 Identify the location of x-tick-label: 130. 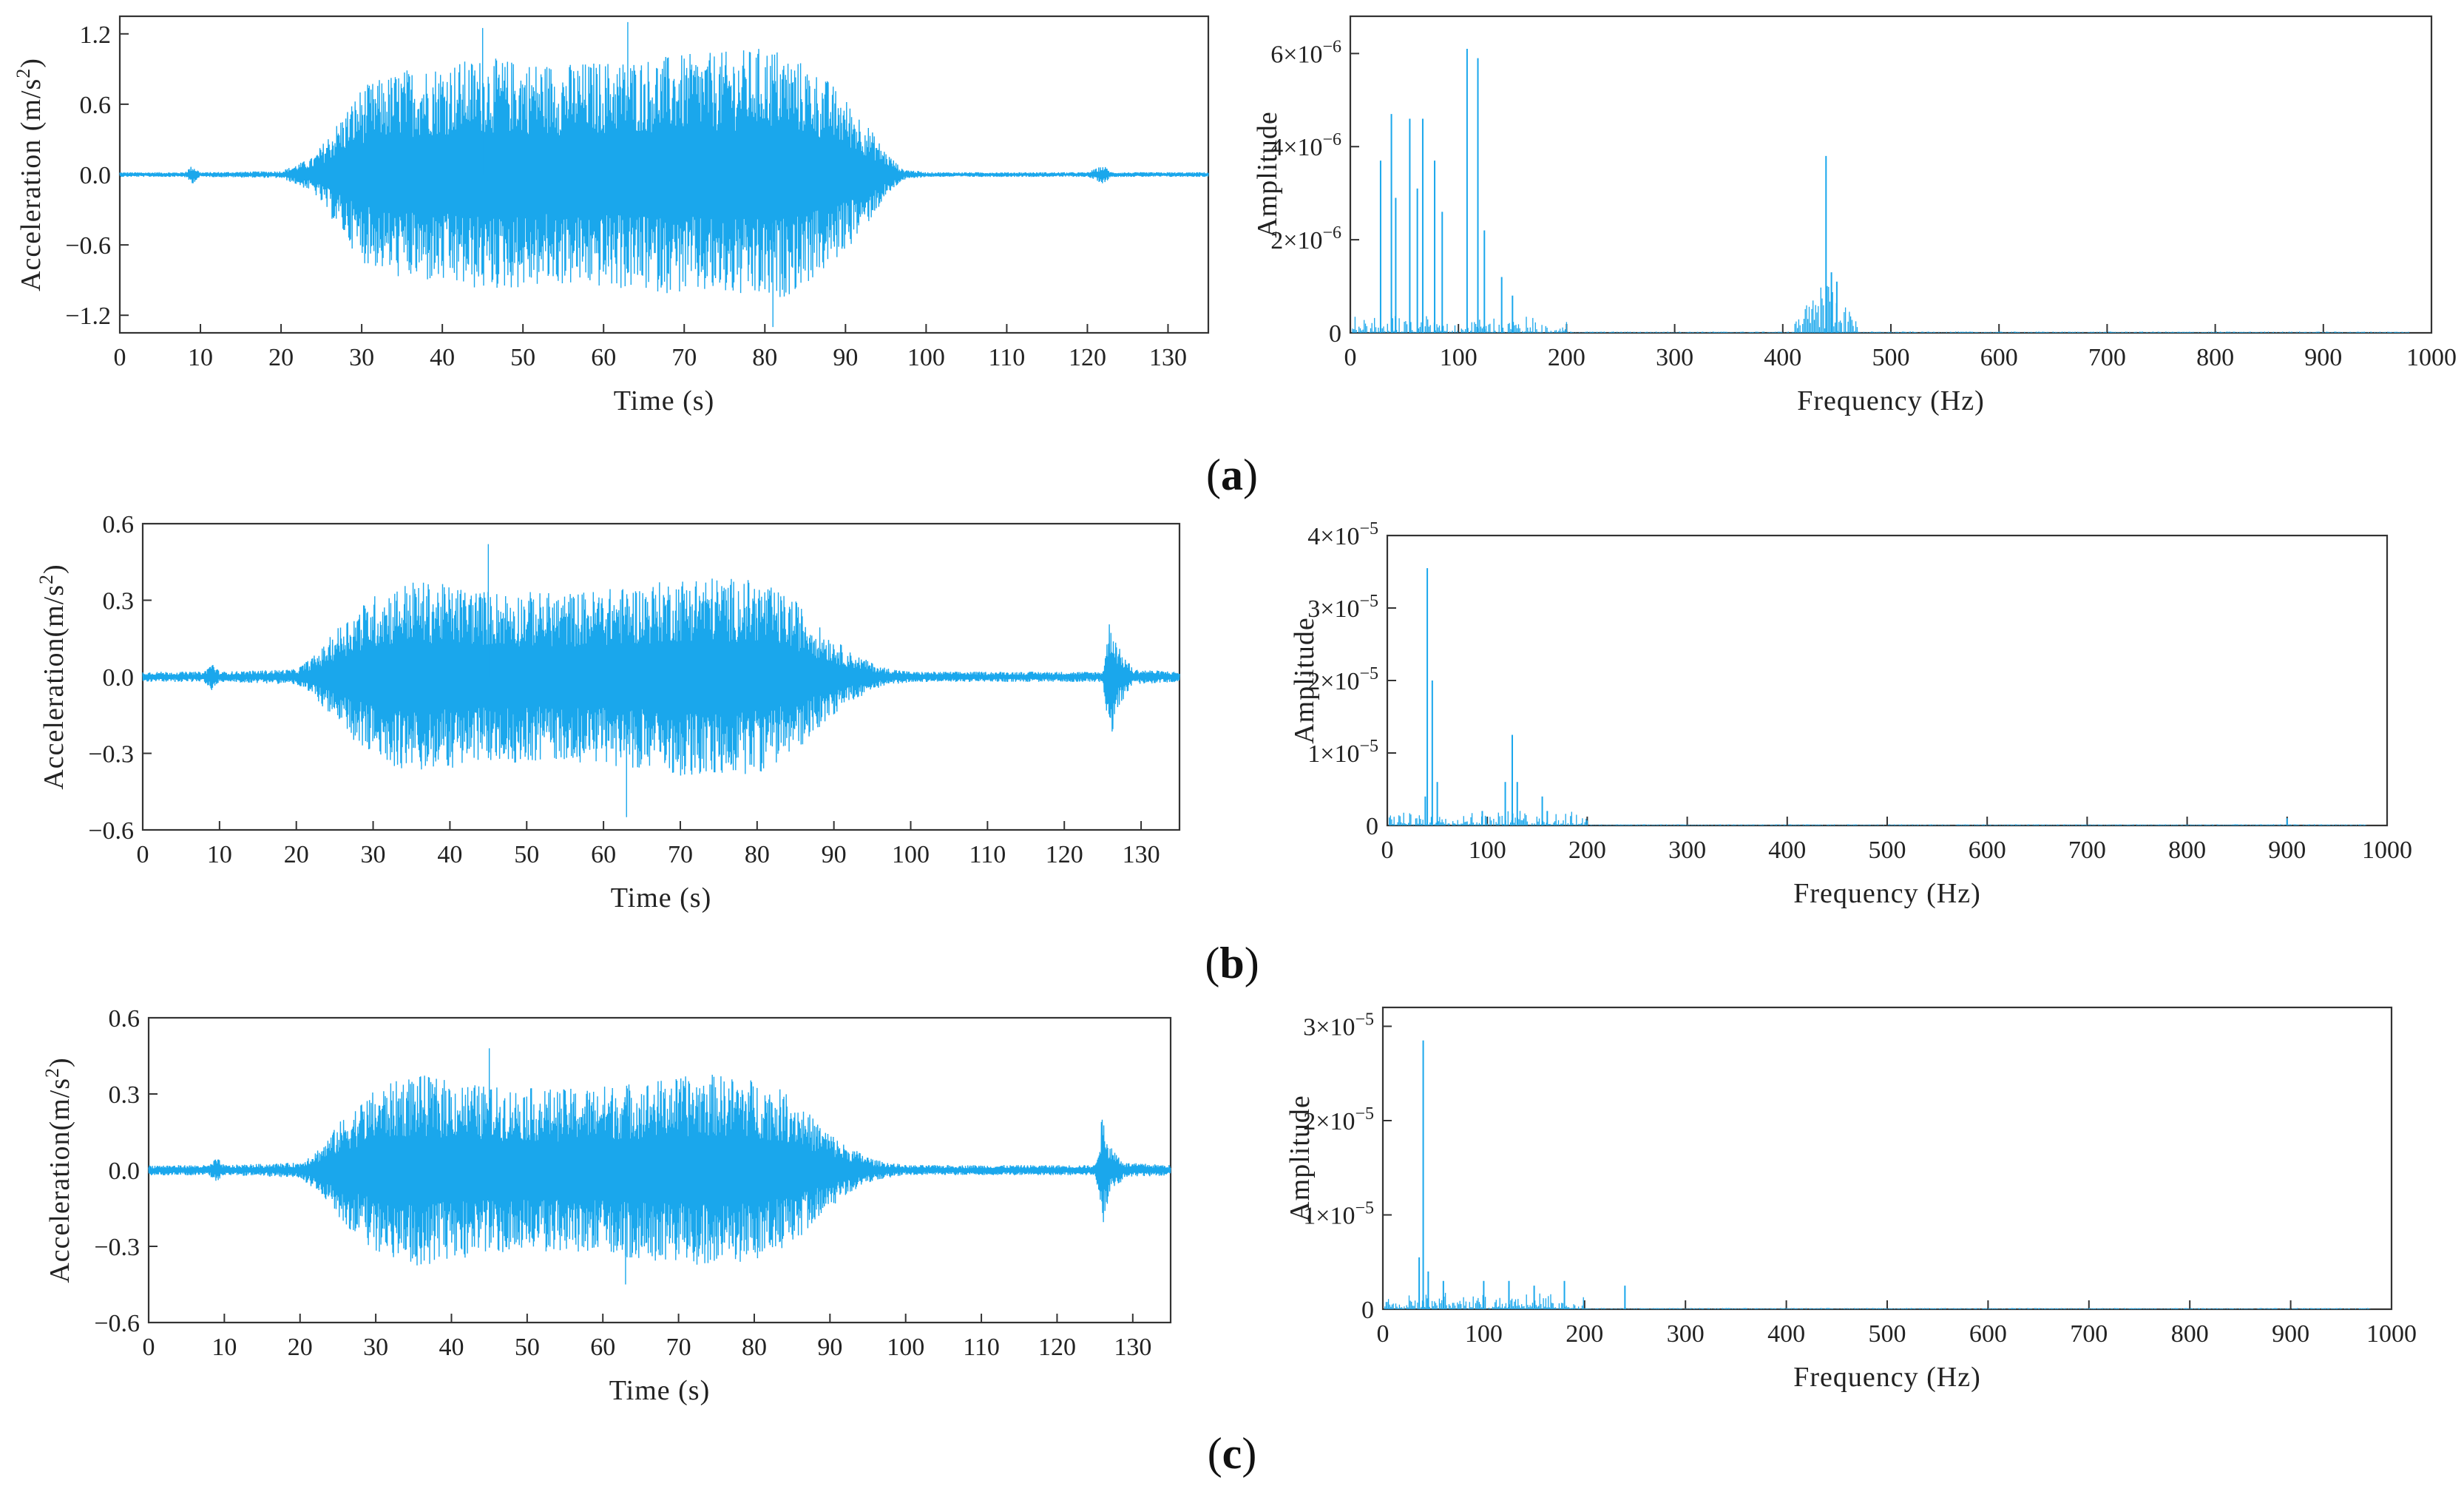
(1141, 854).